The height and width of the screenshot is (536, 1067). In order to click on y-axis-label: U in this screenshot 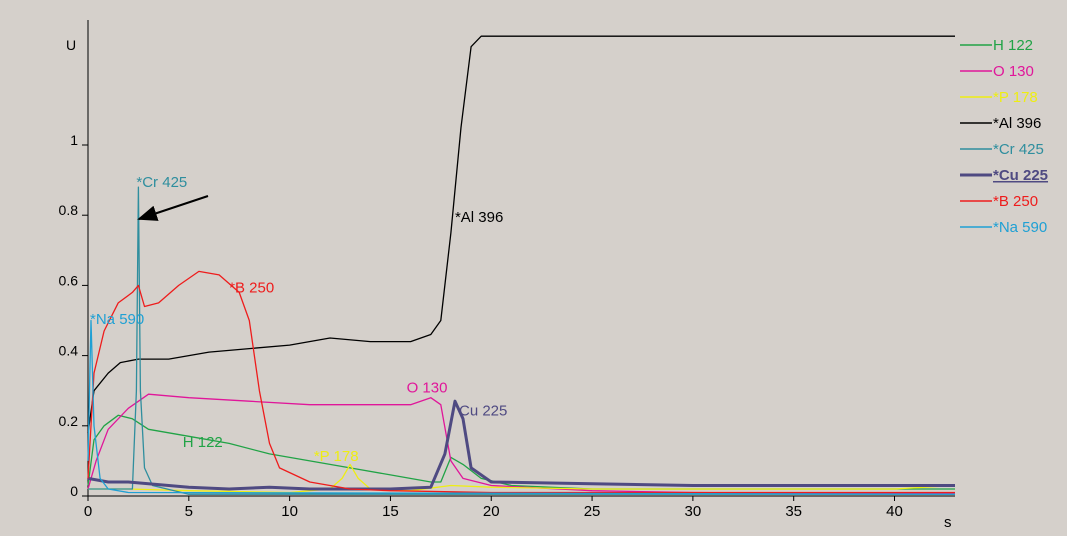, I will do `click(71, 45)`.